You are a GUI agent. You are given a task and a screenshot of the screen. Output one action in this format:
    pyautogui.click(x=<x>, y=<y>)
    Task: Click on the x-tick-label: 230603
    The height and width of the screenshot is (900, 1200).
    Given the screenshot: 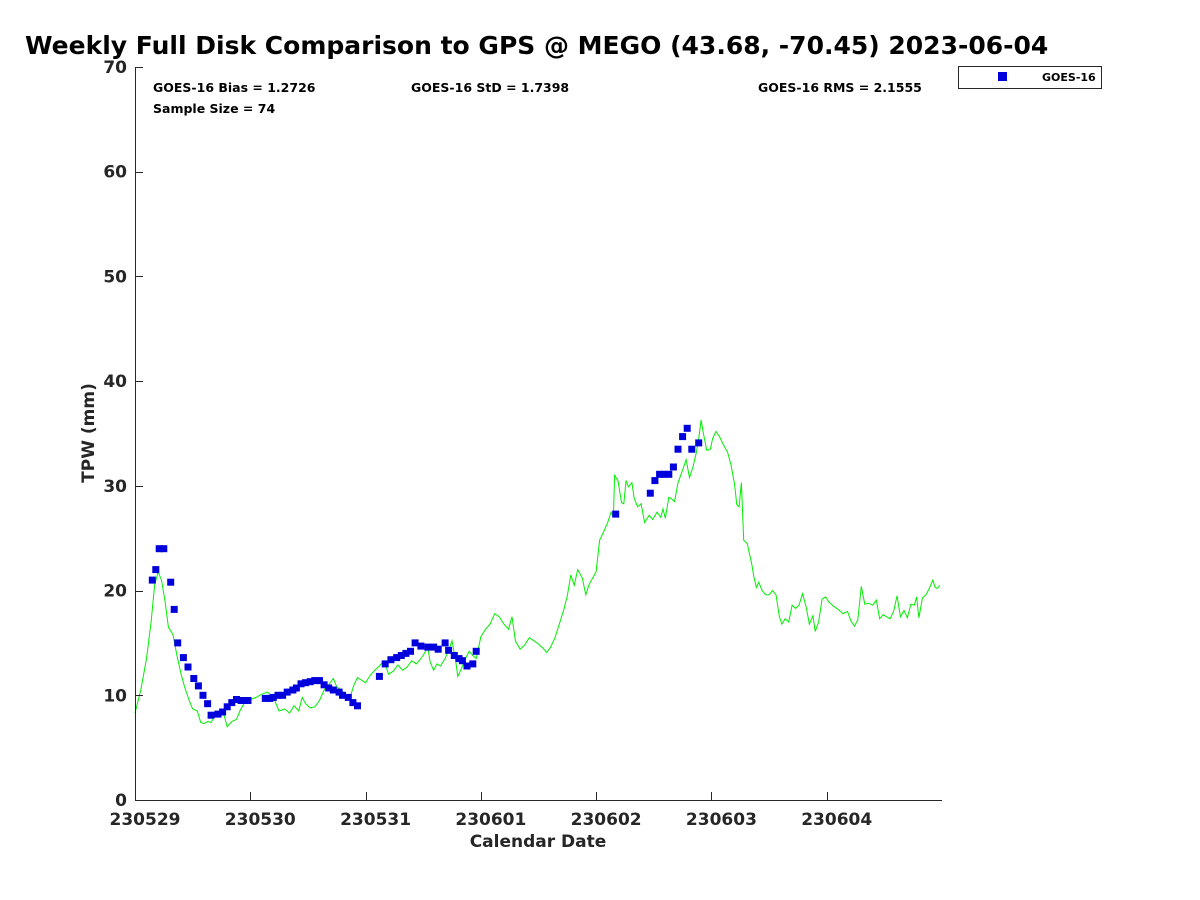 What is the action you would take?
    pyautogui.click(x=721, y=820)
    